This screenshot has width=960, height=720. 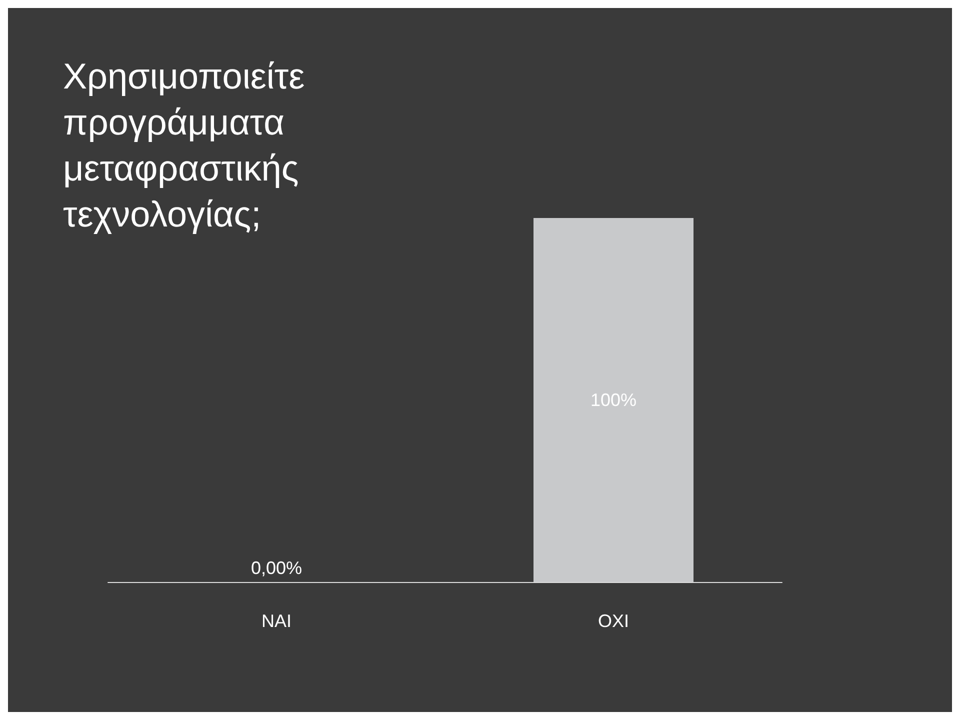 What do you see at coordinates (276, 621) in the screenshot?
I see `x-tick-label: NAI` at bounding box center [276, 621].